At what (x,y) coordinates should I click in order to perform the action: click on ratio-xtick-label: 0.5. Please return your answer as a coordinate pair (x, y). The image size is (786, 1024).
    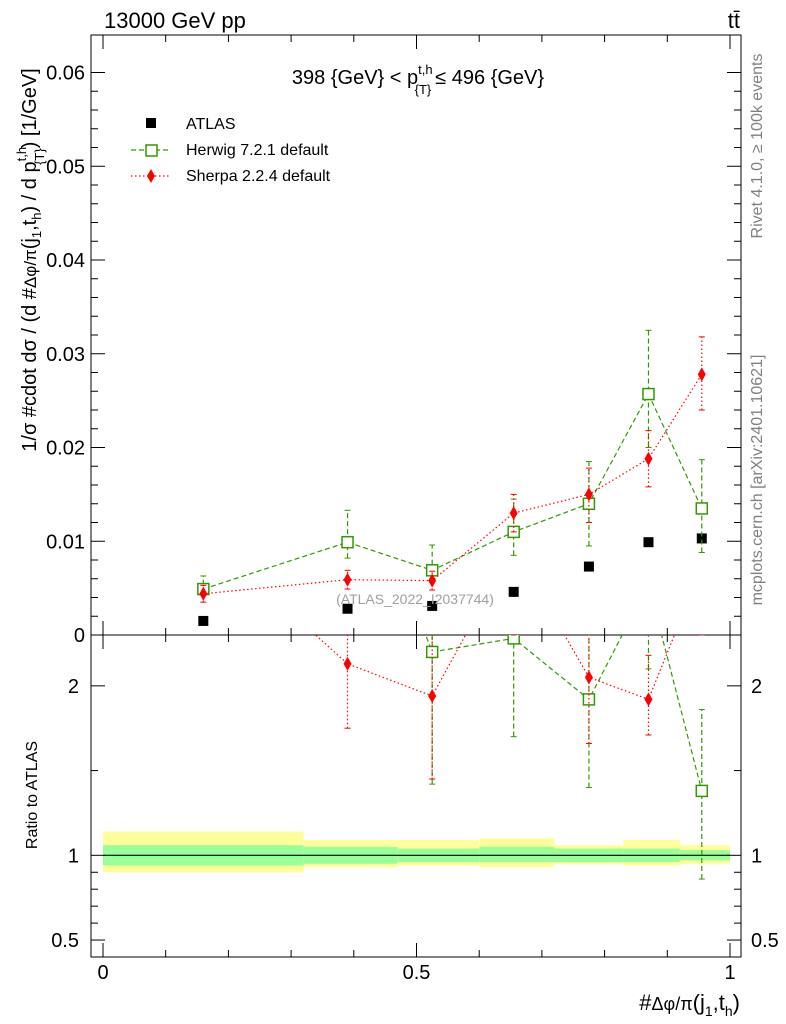
    Looking at the image, I should click on (417, 973).